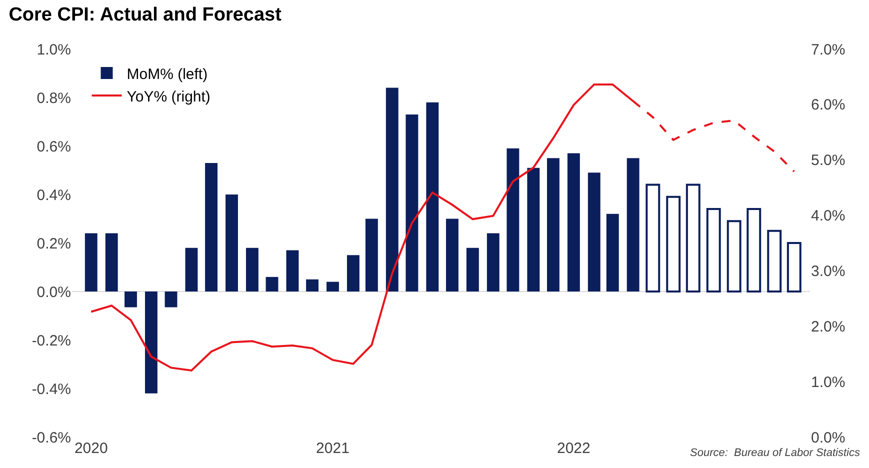 This screenshot has width=869, height=468. Describe the element at coordinates (51, 437) in the screenshot. I see `y-tick-label: -0.6%` at that location.